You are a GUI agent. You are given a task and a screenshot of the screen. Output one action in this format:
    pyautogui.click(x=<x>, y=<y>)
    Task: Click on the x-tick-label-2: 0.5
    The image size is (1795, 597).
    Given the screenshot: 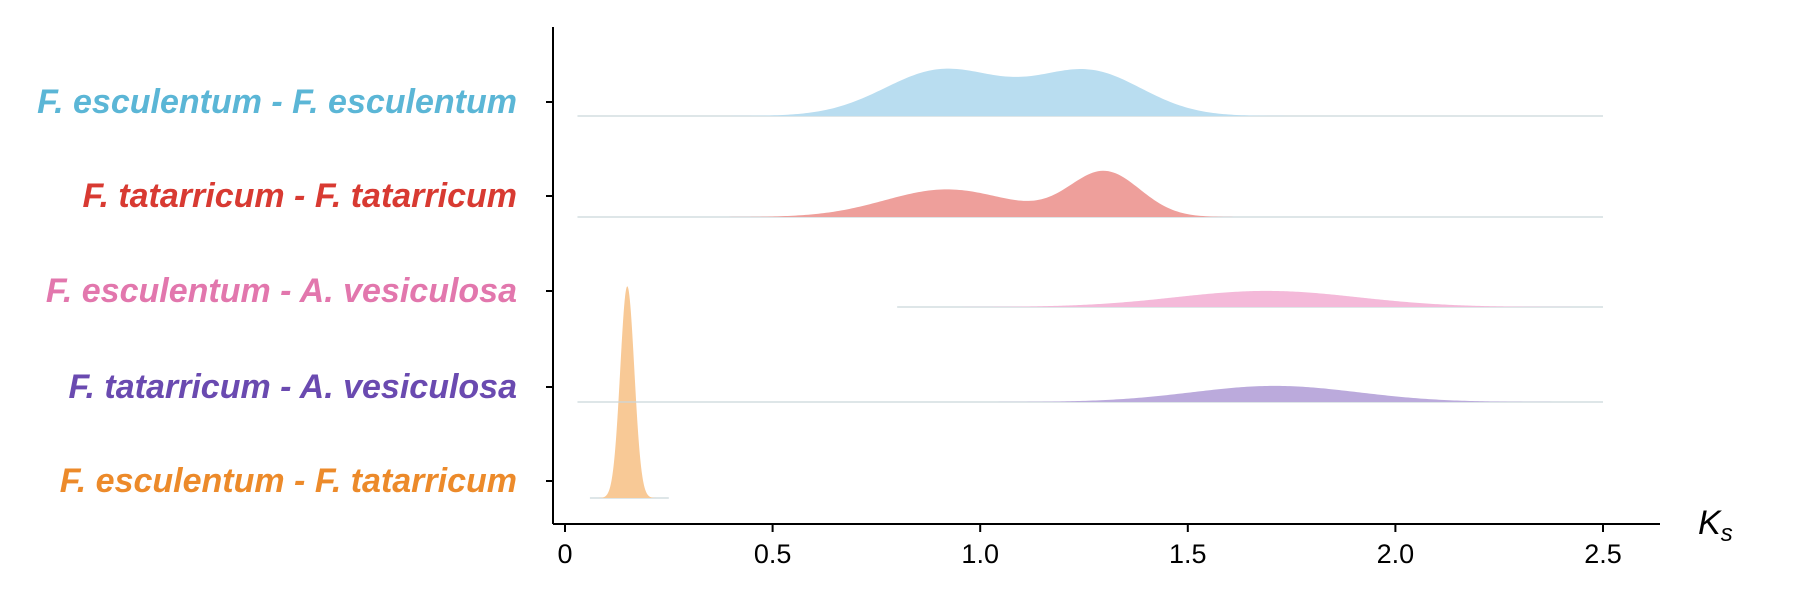 What is the action you would take?
    pyautogui.click(x=773, y=554)
    